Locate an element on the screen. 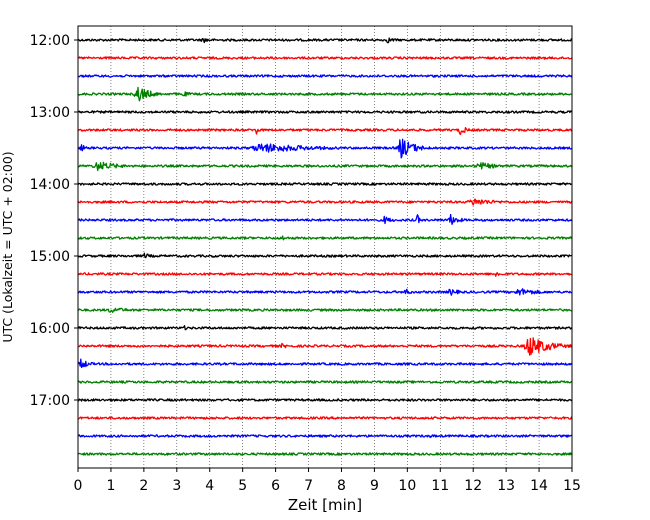  x-tick-label: 11 is located at coordinates (440, 486).